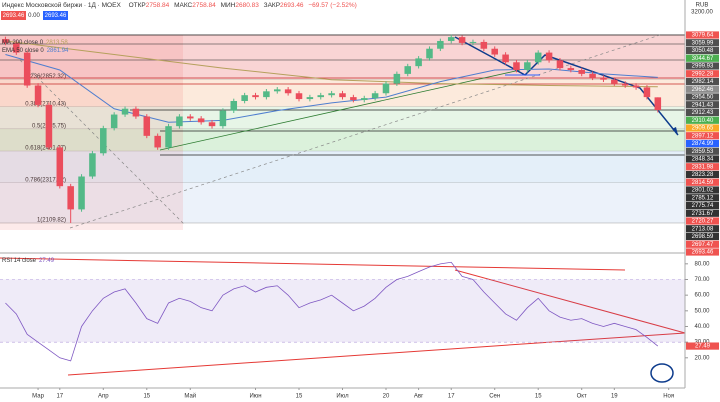  What do you see at coordinates (35, 43) in the screenshot?
I see `legend-item: MA 200 close 0 2813.58` at bounding box center [35, 43].